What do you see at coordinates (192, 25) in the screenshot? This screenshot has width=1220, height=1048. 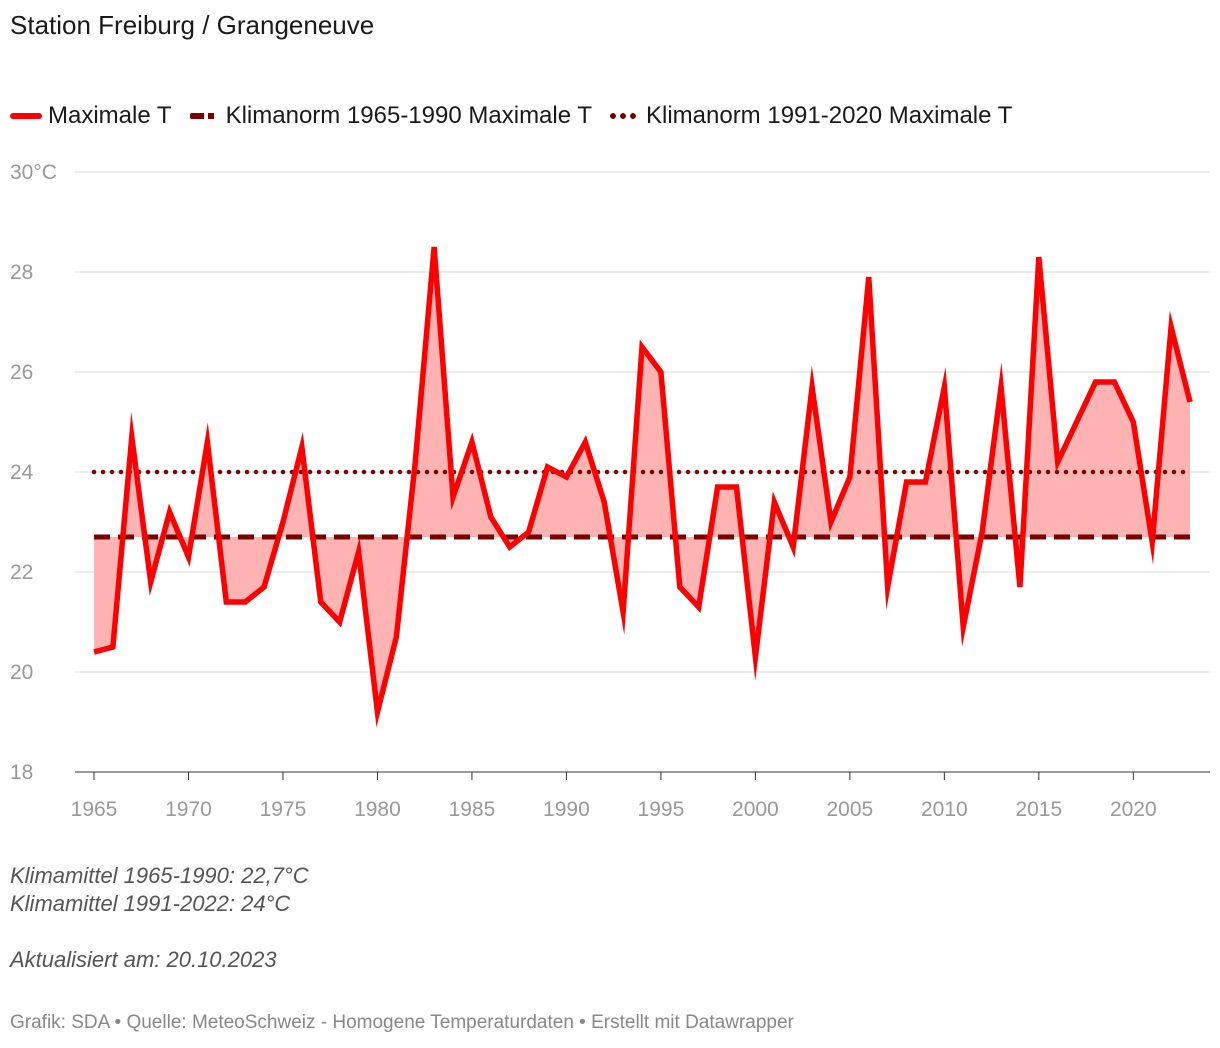 I see `chart-title: Station Freiburg / Grangeneuve` at bounding box center [192, 25].